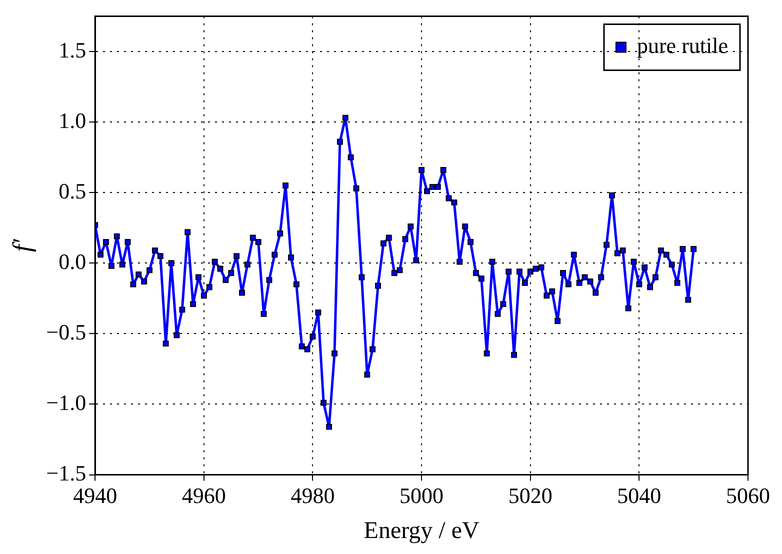 The height and width of the screenshot is (554, 782). Describe the element at coordinates (530, 495) in the screenshot. I see `x-tick-label: 5020` at that location.